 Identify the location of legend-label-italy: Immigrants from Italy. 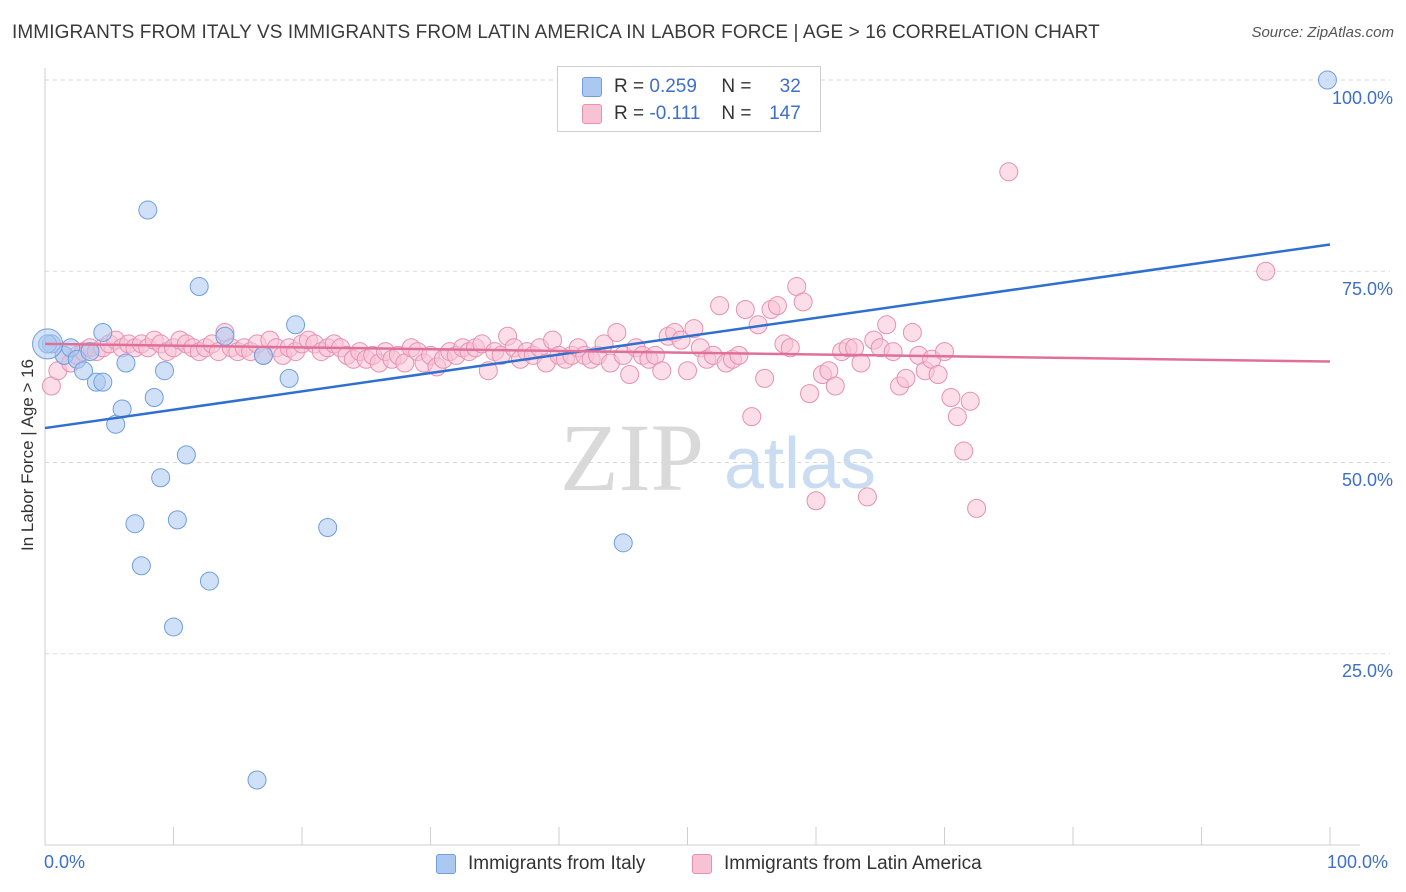
(557, 863).